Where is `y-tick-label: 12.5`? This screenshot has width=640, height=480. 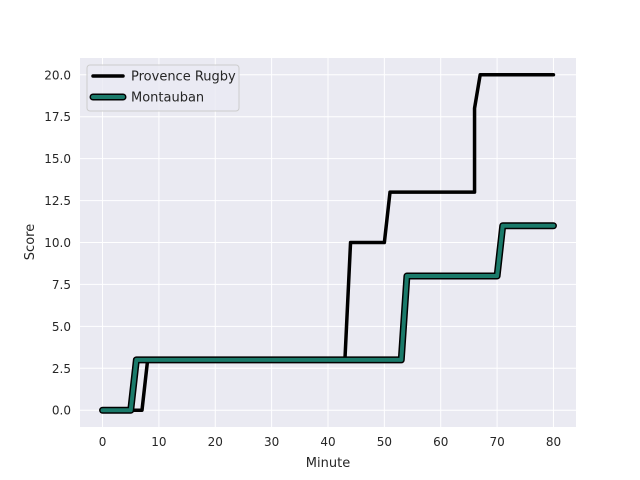
y-tick-label: 12.5 is located at coordinates (57, 201).